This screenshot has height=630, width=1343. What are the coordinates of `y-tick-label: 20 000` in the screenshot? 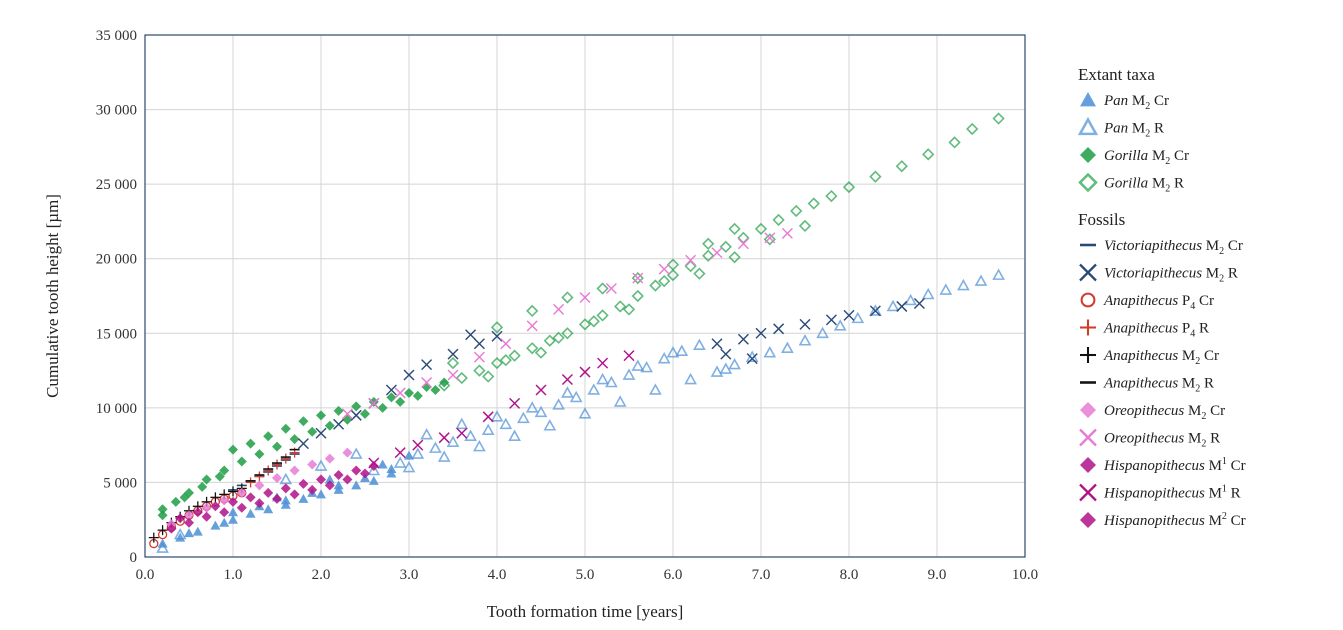 It's located at (116, 260).